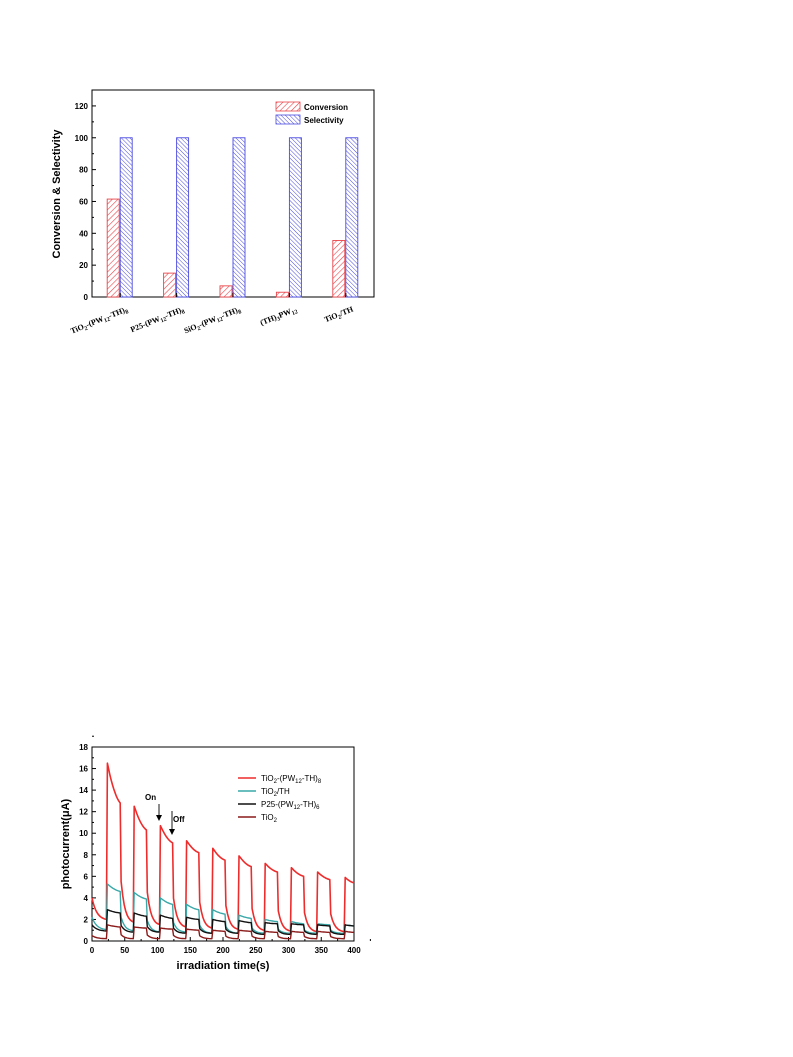 Image resolution: width=793 pixels, height=1057 pixels. I want to click on x-tick-label: 0, so click(92, 950).